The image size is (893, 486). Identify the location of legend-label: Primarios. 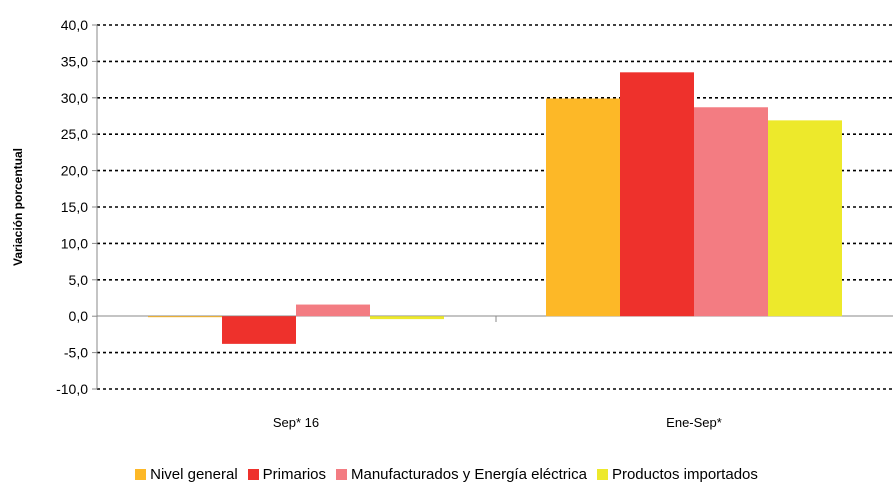
(294, 474).